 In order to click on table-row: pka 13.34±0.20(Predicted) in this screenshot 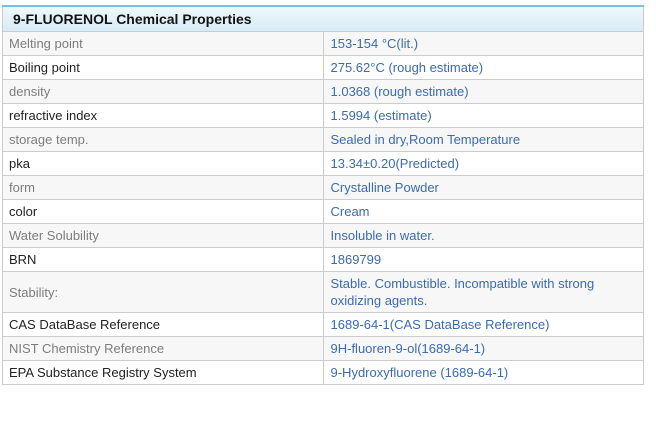, I will do `click(323, 163)`.